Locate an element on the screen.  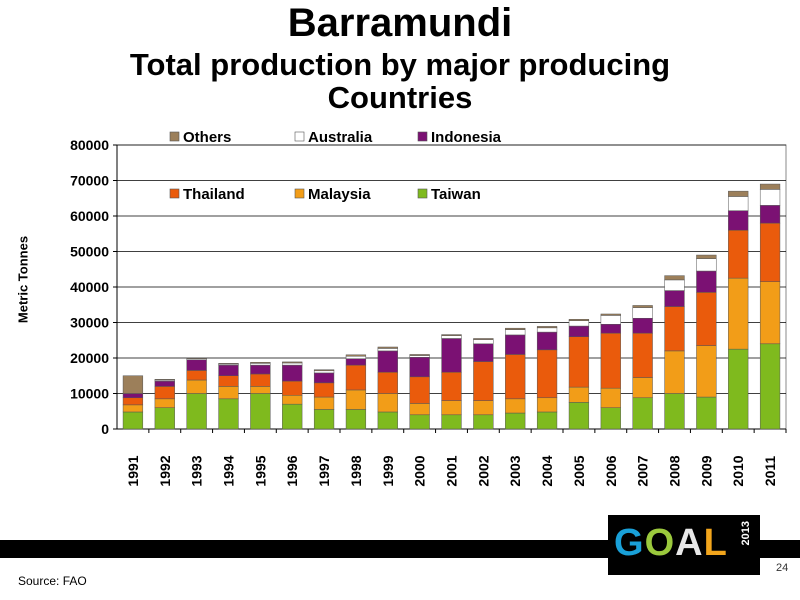
footer-bar is located at coordinates (400, 549).